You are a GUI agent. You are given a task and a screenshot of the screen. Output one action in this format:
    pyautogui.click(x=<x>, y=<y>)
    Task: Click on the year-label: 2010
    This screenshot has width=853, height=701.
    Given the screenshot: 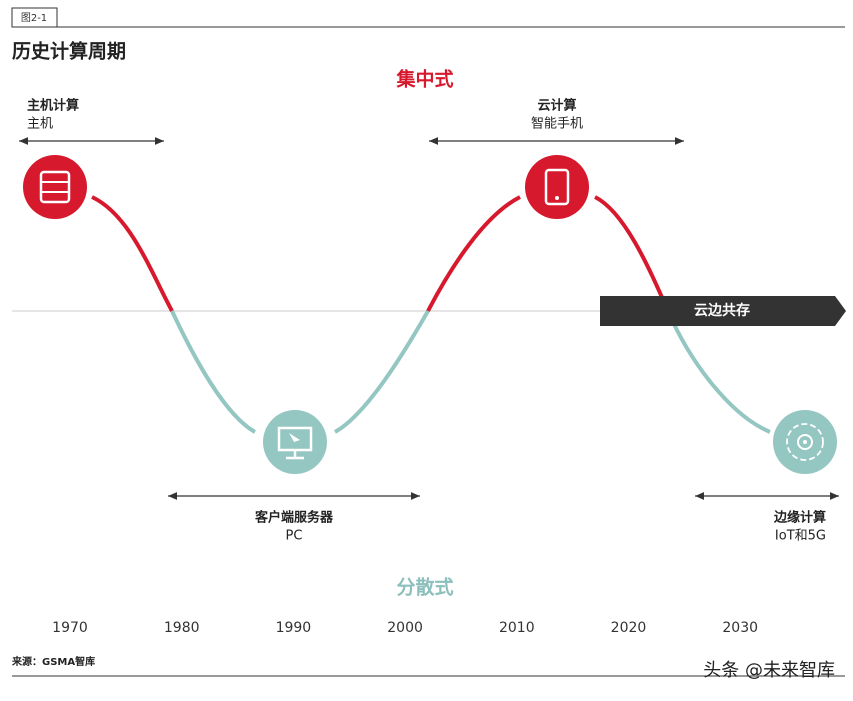 What is the action you would take?
    pyautogui.click(x=517, y=628)
    